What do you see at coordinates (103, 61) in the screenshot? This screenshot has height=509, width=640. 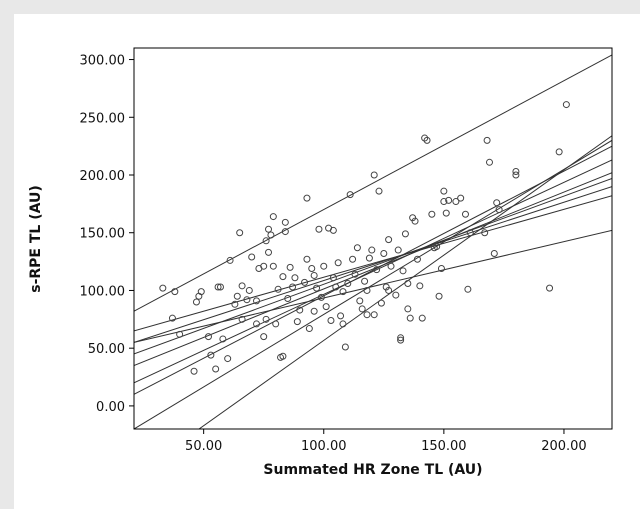 I see `y-tick-label: 300.00` at bounding box center [103, 61].